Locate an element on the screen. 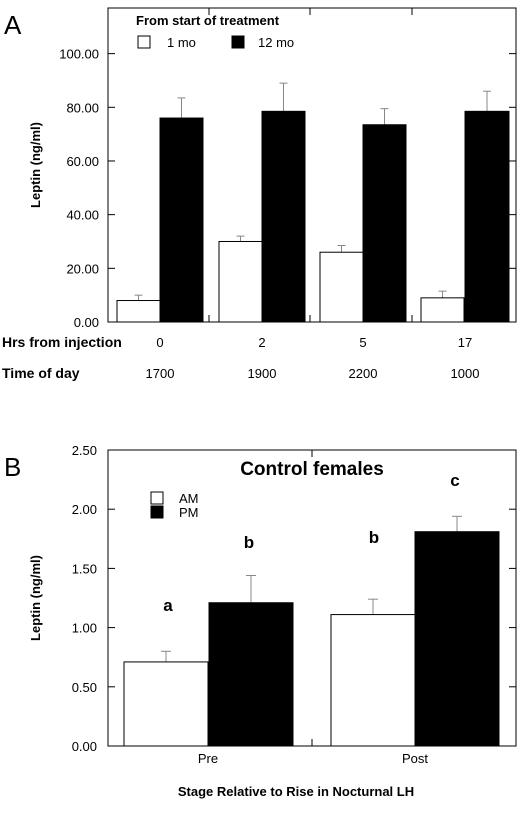 Image resolution: width=520 pixels, height=816 pixels. y-tick-label: 100.00 is located at coordinates (79, 54).